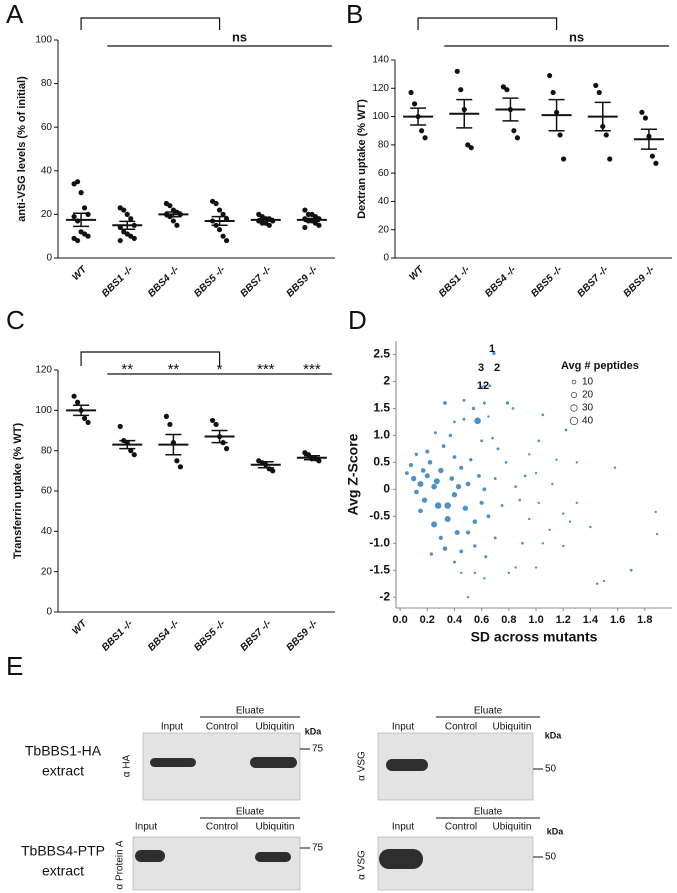  I want to click on y-tick-label: -2, so click(384, 596).